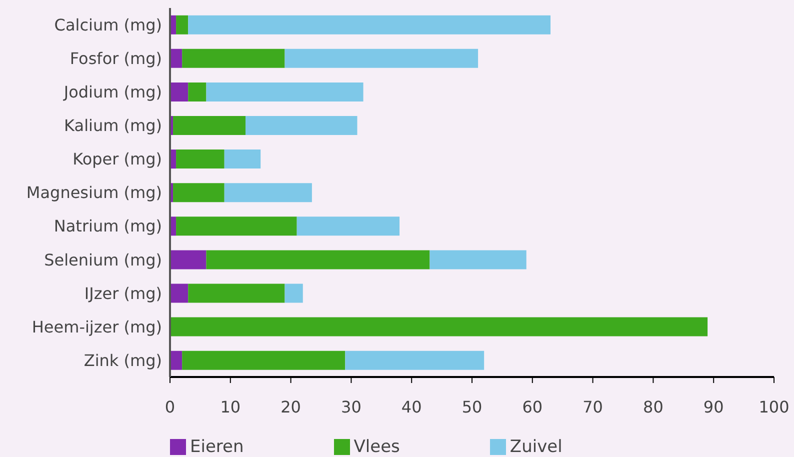  Describe the element at coordinates (377, 447) in the screenshot. I see `legend-label: Vlees` at that location.